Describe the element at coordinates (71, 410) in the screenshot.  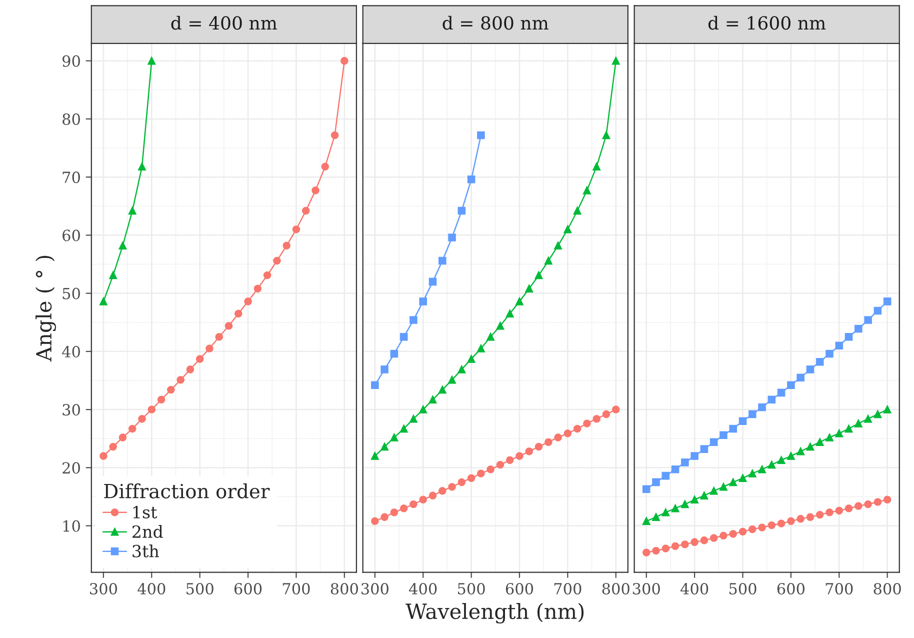
I see `y-tick-label: 30` at that location.